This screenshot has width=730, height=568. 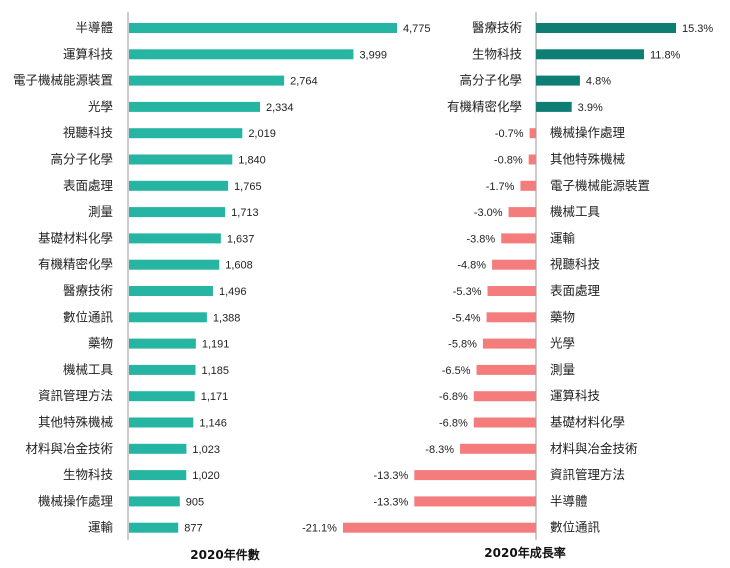 What do you see at coordinates (508, 161) in the screenshot?
I see `growth-value-label: -0.8%` at bounding box center [508, 161].